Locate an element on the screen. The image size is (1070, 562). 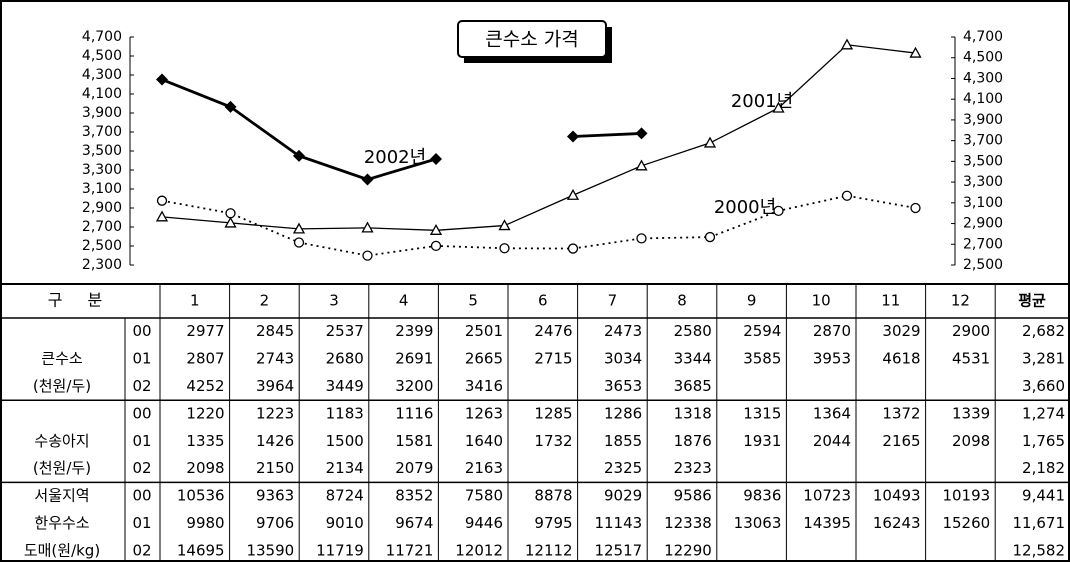
cell: 3449 is located at coordinates (345, 386).